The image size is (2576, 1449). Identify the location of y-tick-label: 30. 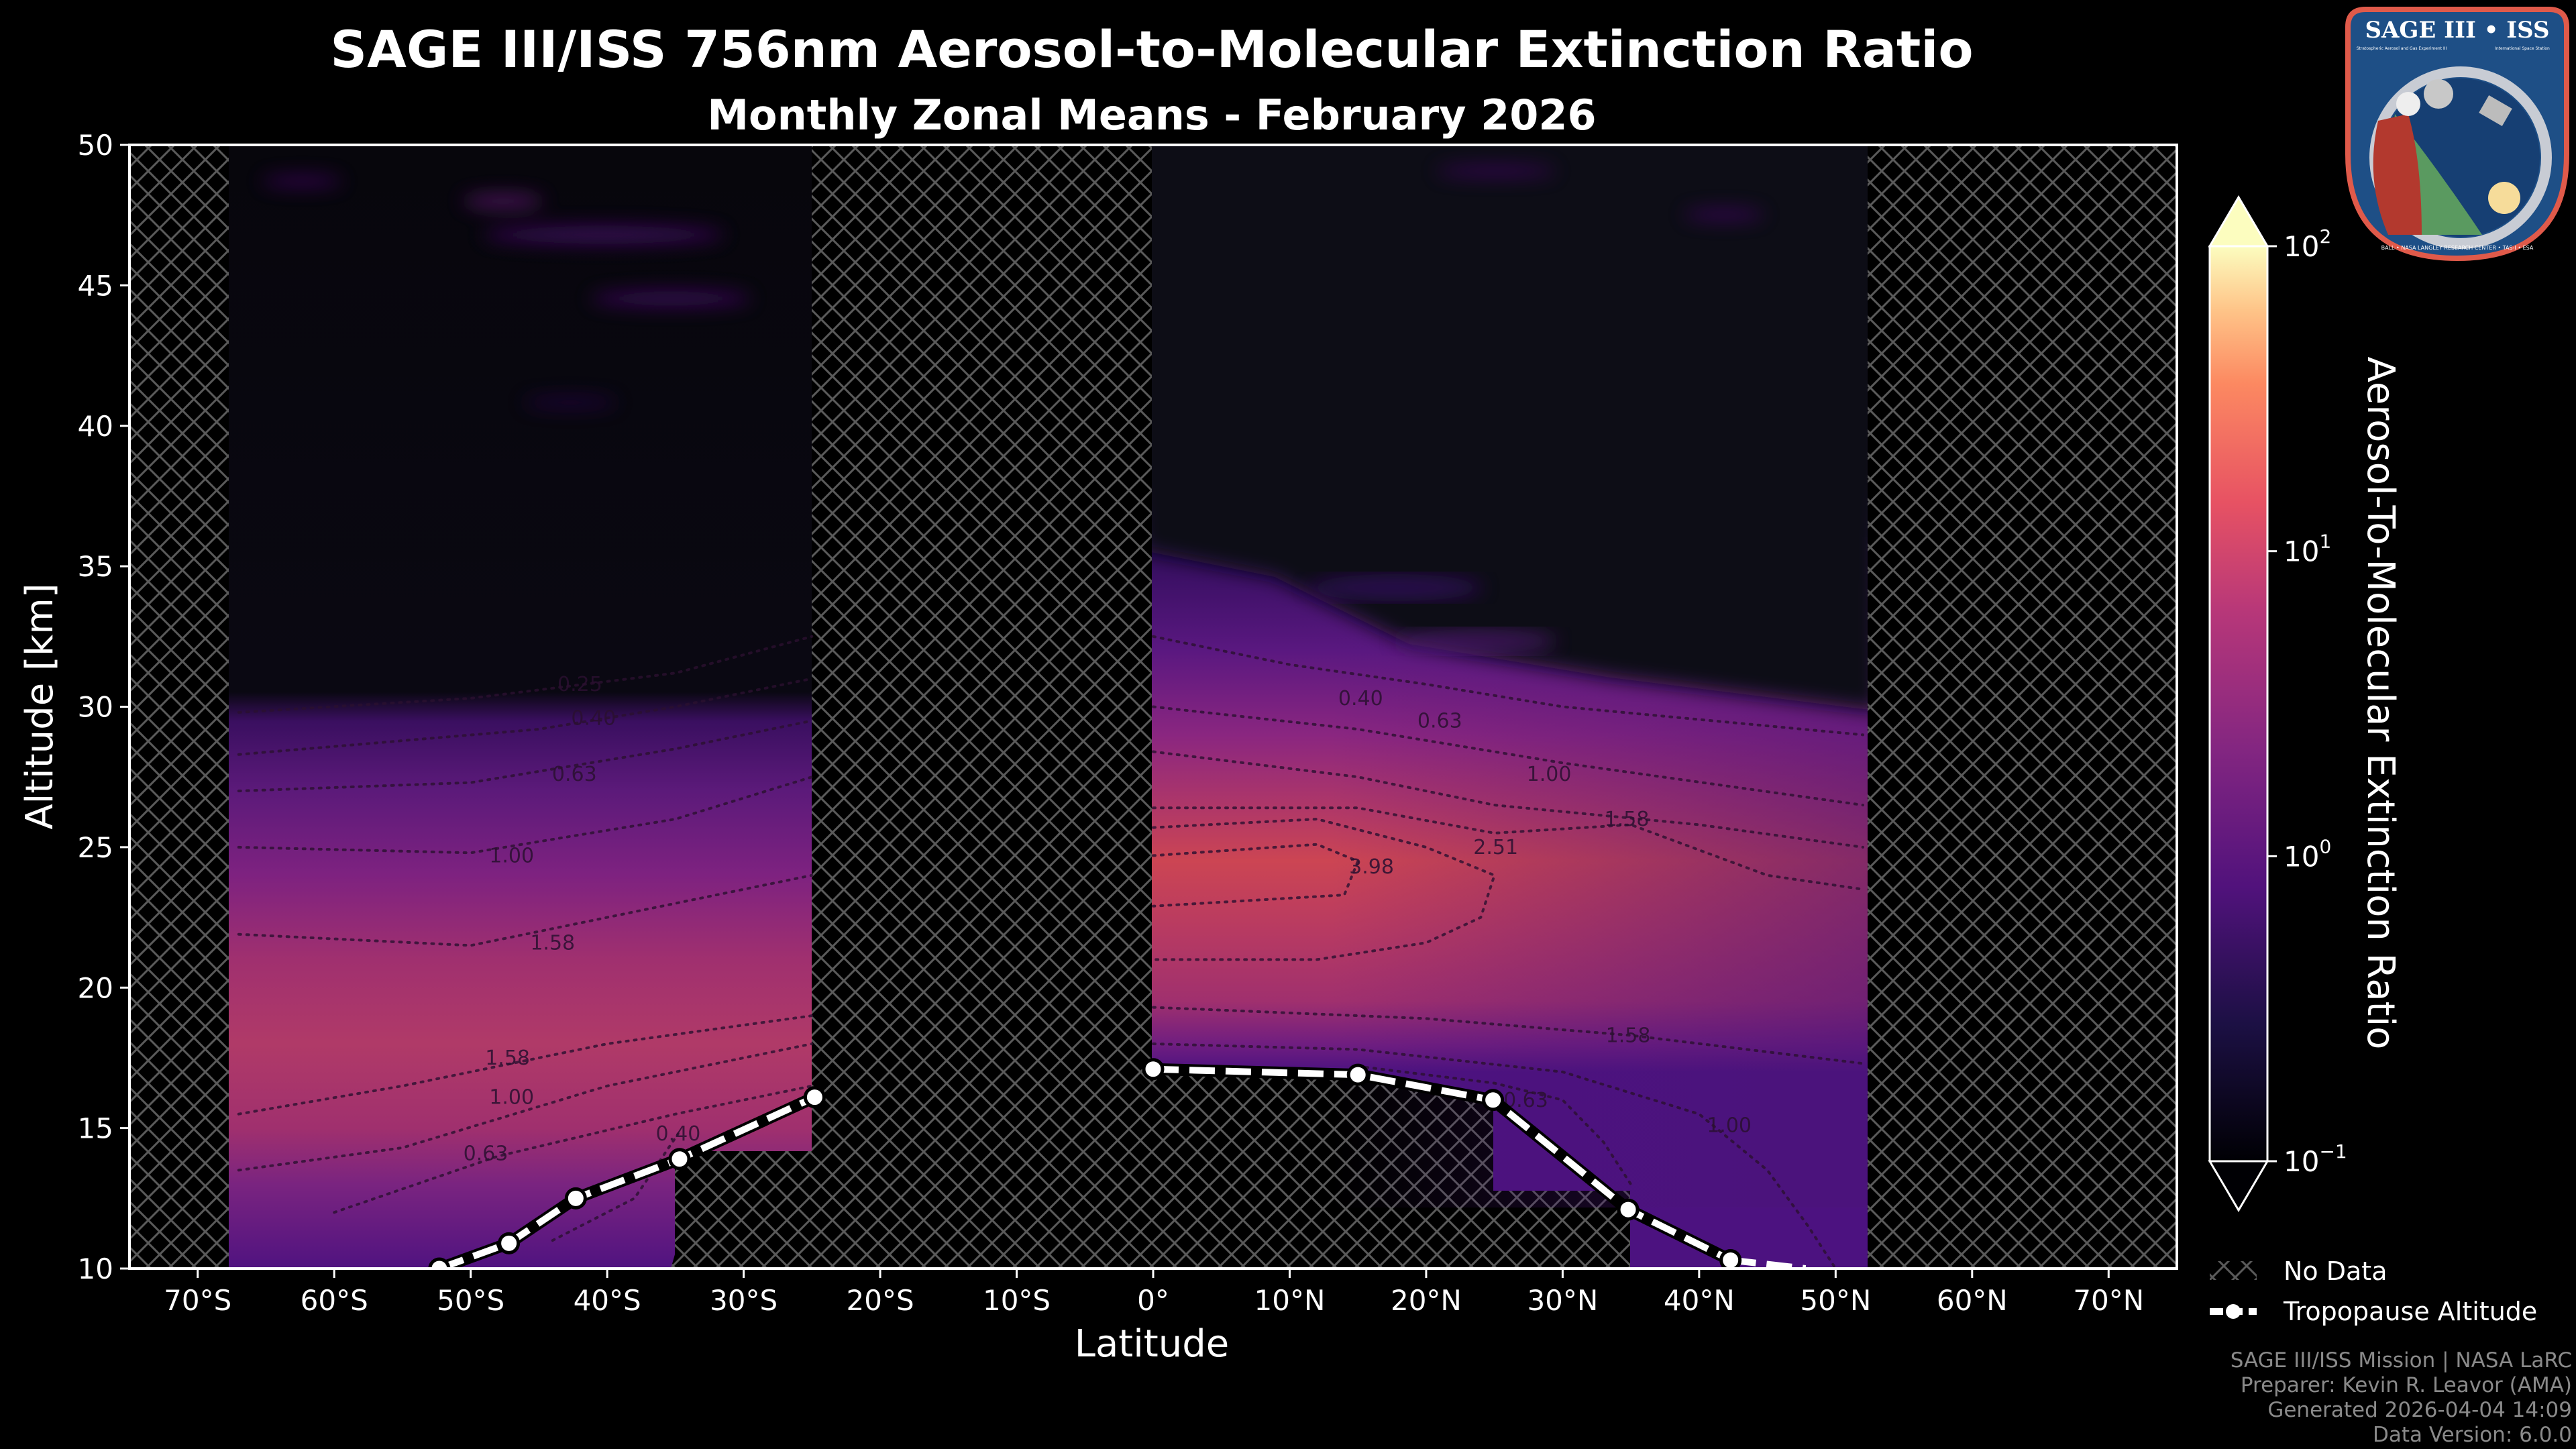
(95, 707).